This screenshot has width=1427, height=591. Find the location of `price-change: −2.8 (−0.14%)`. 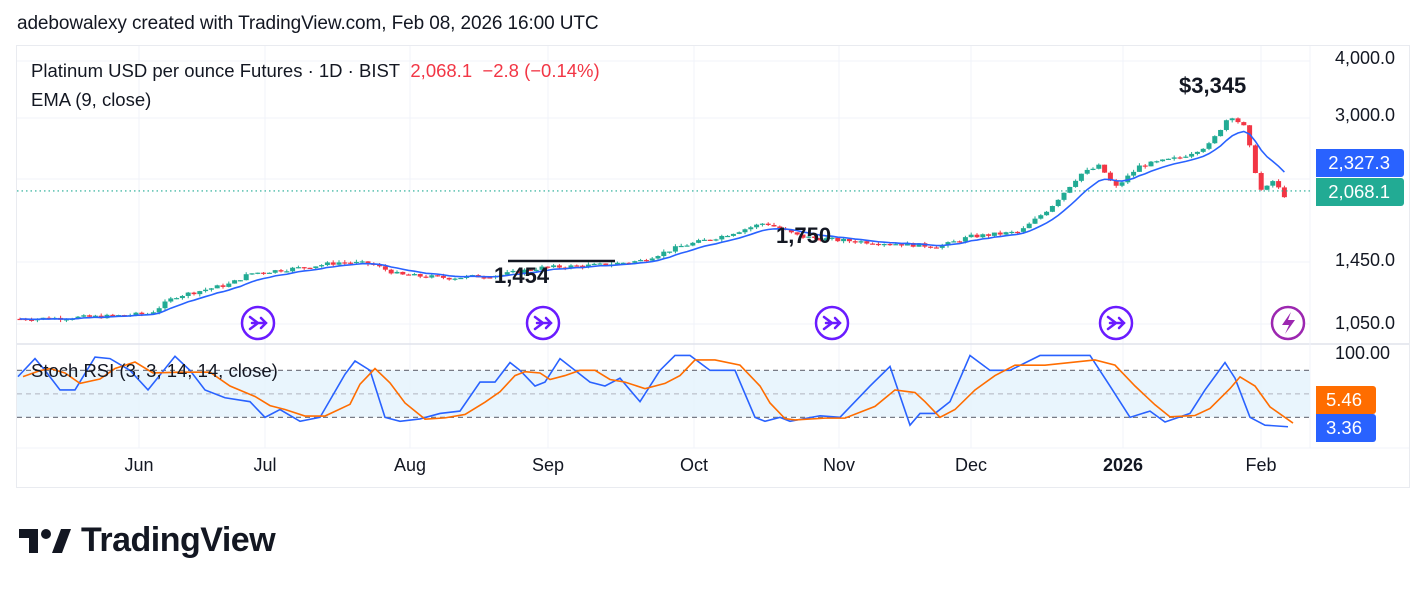

price-change: −2.8 (−0.14%) is located at coordinates (541, 70).